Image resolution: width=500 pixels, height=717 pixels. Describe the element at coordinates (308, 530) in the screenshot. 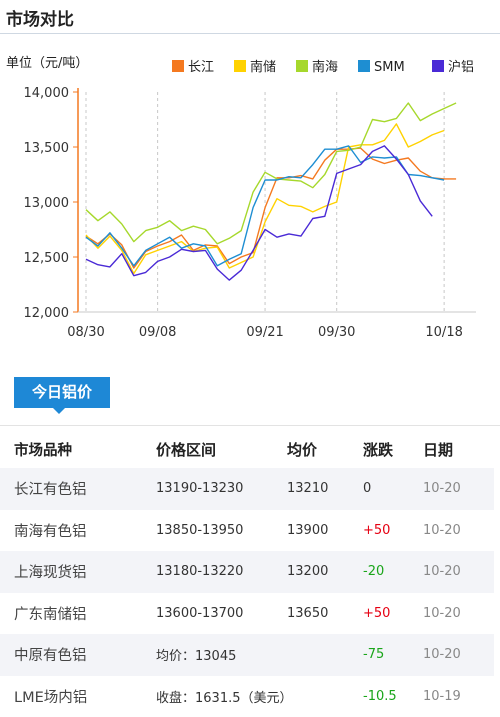

I see `cell-avg-price: 13900` at that location.